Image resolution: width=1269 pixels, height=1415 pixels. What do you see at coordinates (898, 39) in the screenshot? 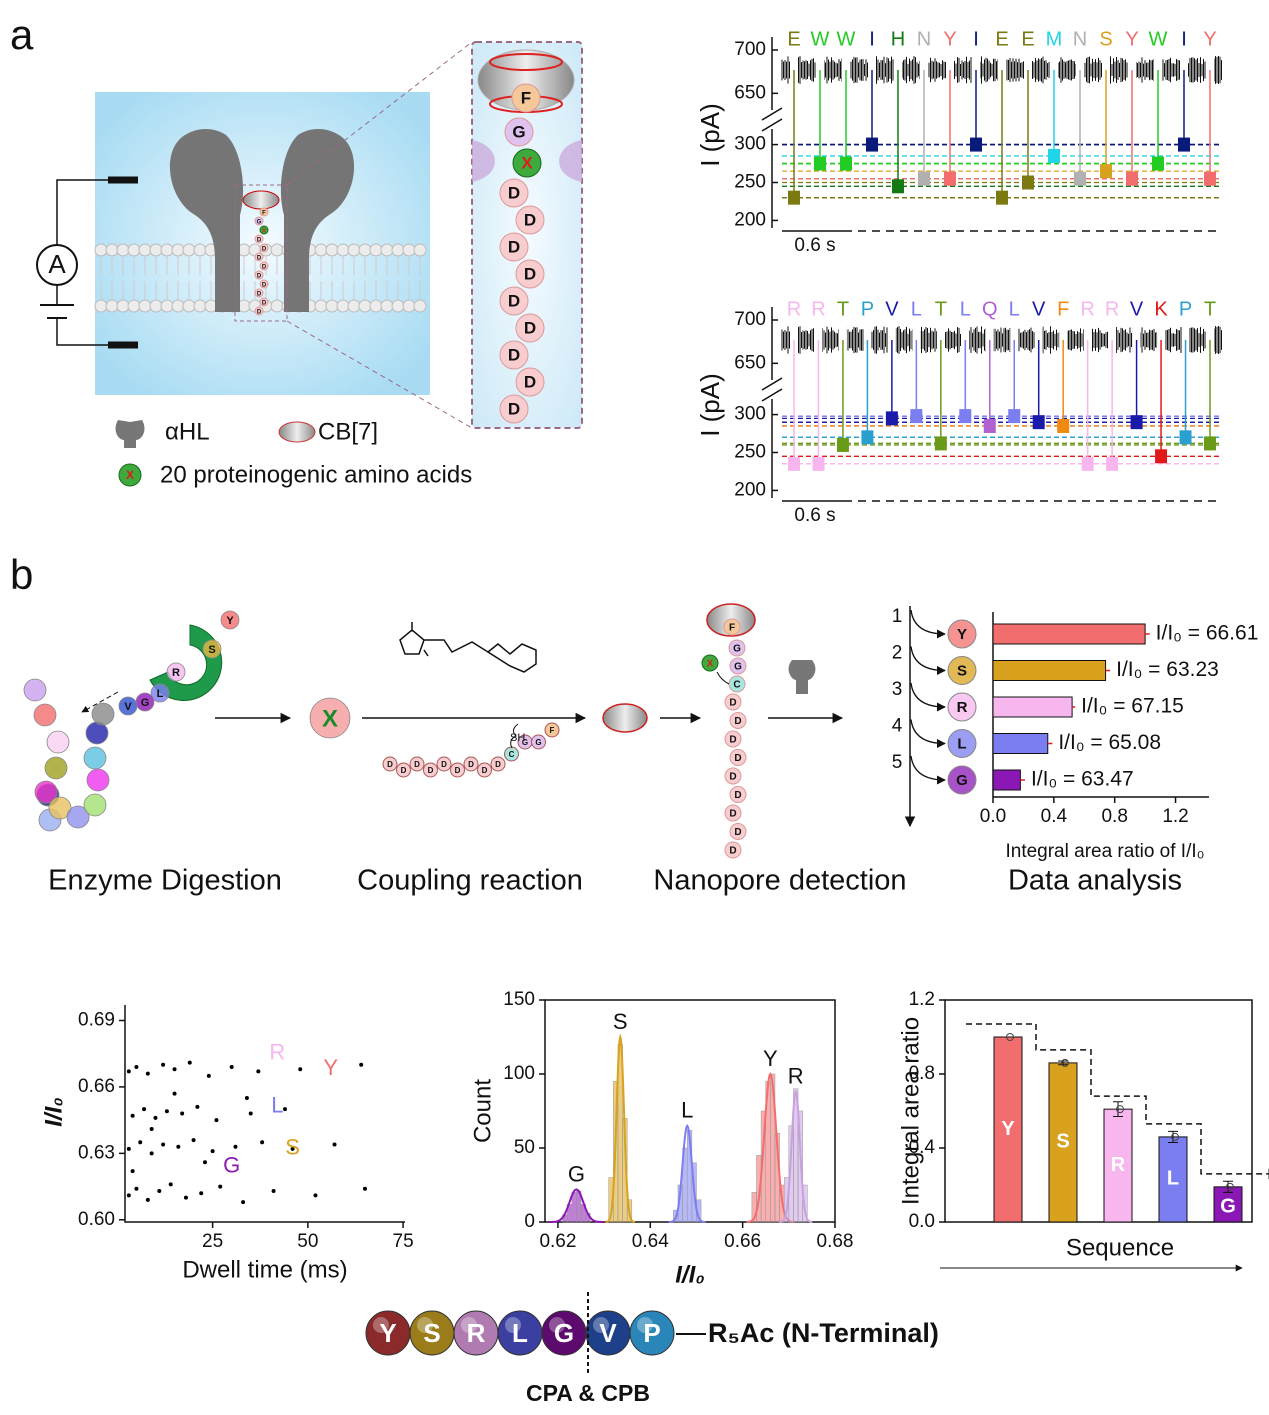
I see `event-label: H` at bounding box center [898, 39].